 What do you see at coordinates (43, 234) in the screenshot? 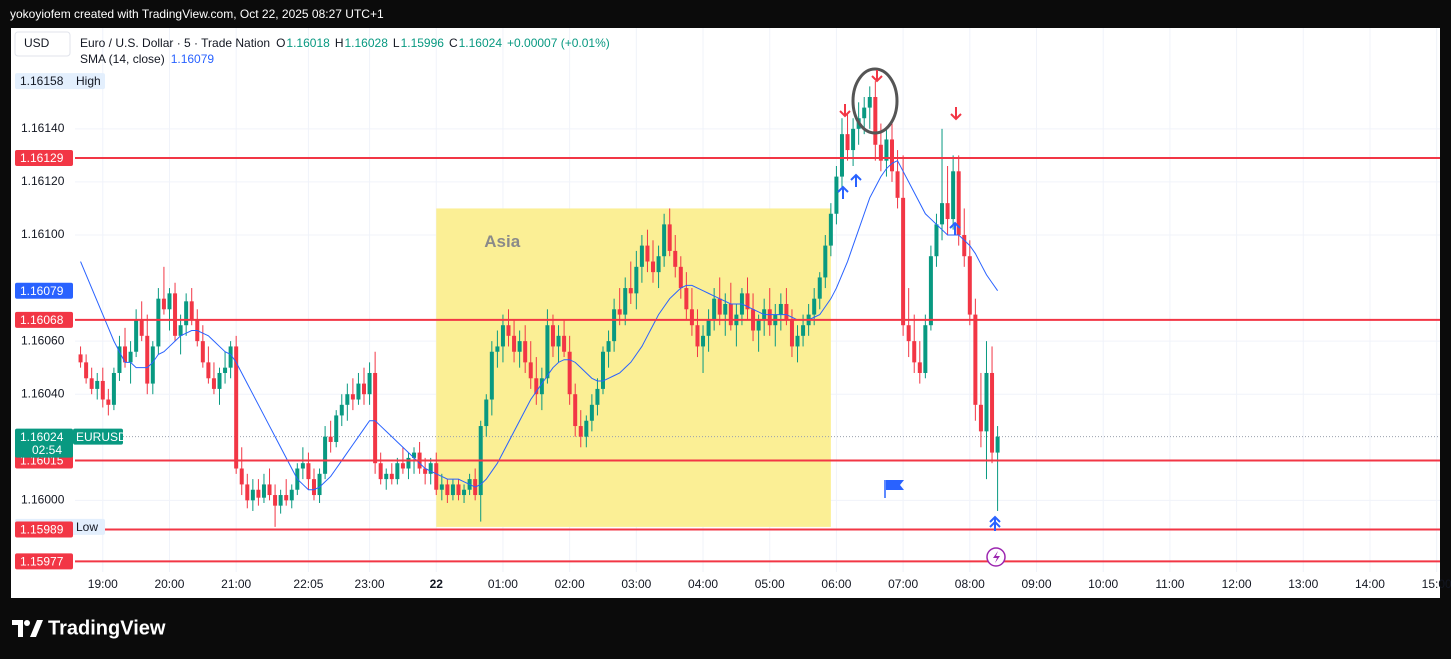
I see `y-tick-label: 1.16100` at bounding box center [43, 234].